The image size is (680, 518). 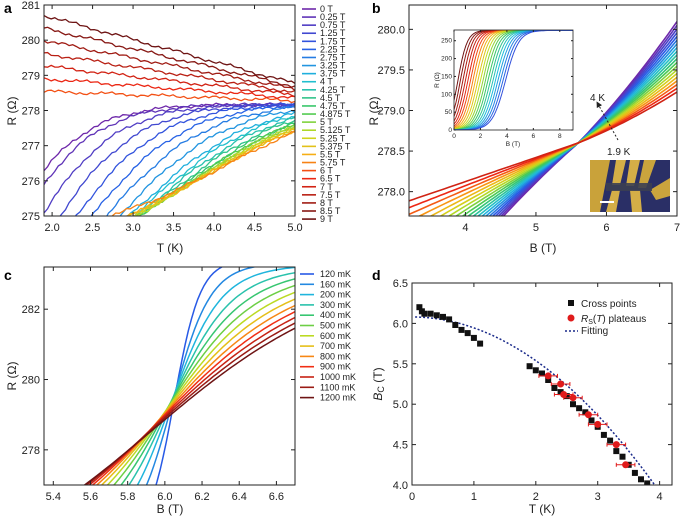 I want to click on panel-a-curve-8-5-T, so click(x=169, y=57).